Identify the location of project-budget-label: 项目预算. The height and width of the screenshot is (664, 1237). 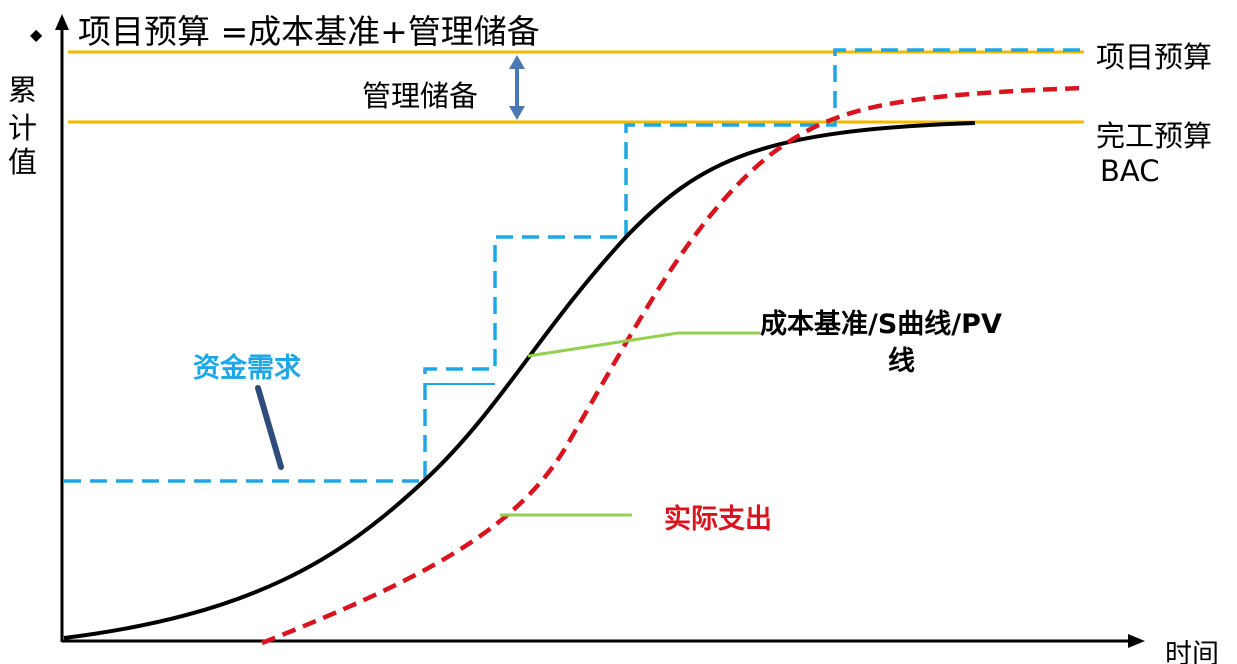
(1154, 57).